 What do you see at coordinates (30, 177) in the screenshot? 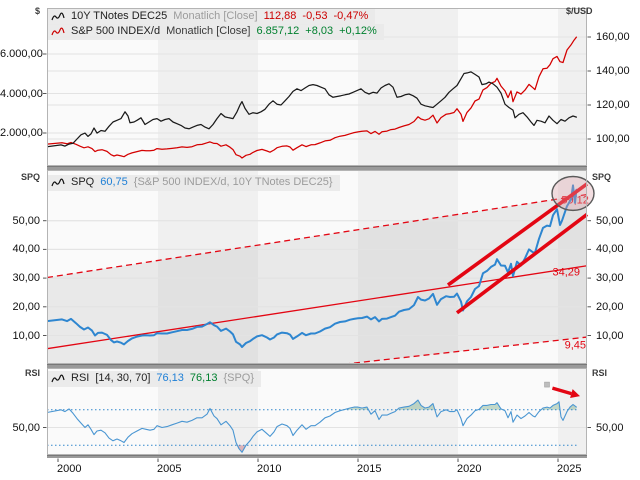
I see `axis-title-spq-left: SPQ` at bounding box center [30, 177].